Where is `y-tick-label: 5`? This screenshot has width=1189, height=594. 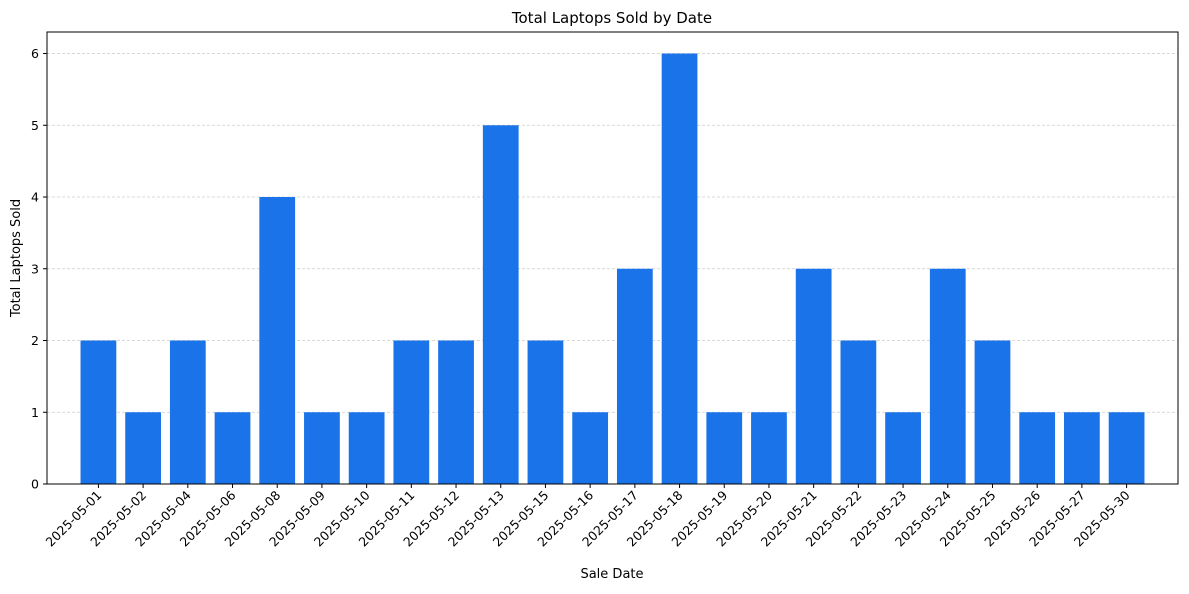 y-tick-label: 5 is located at coordinates (35, 125).